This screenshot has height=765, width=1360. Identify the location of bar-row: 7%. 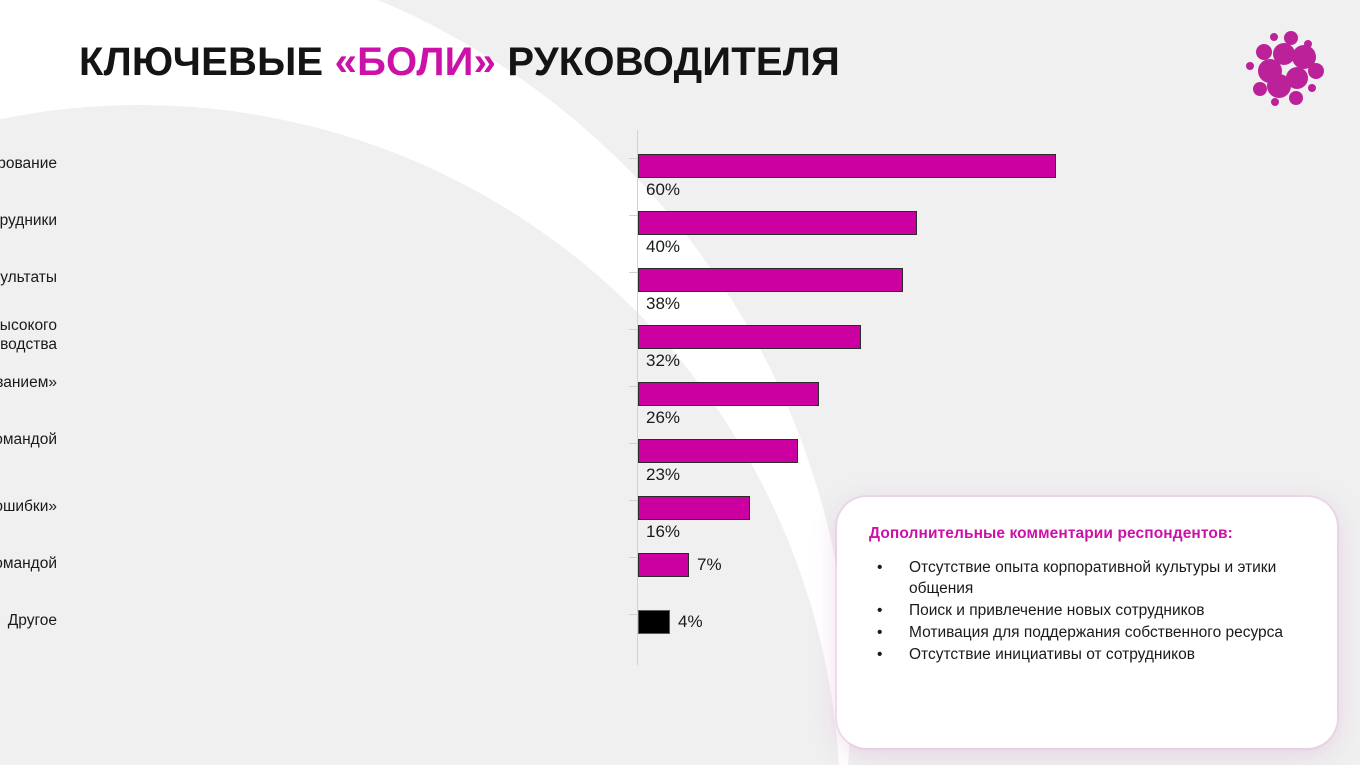
(680, 565).